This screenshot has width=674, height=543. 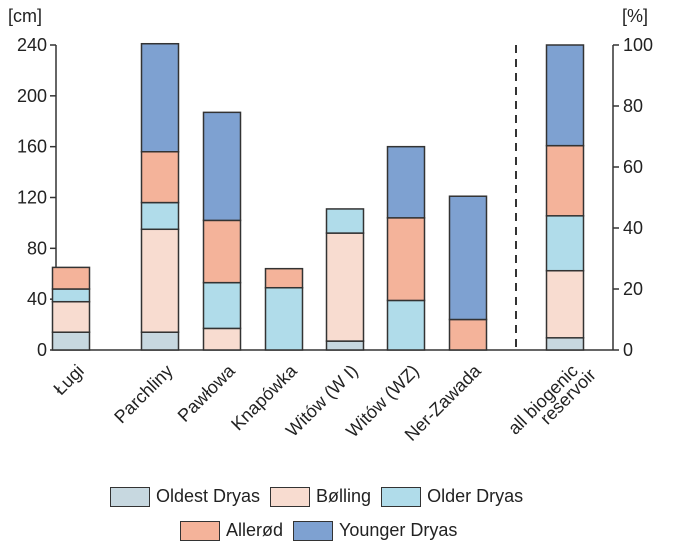 What do you see at coordinates (565, 304) in the screenshot?
I see `bar-segment-b-lling-all` at bounding box center [565, 304].